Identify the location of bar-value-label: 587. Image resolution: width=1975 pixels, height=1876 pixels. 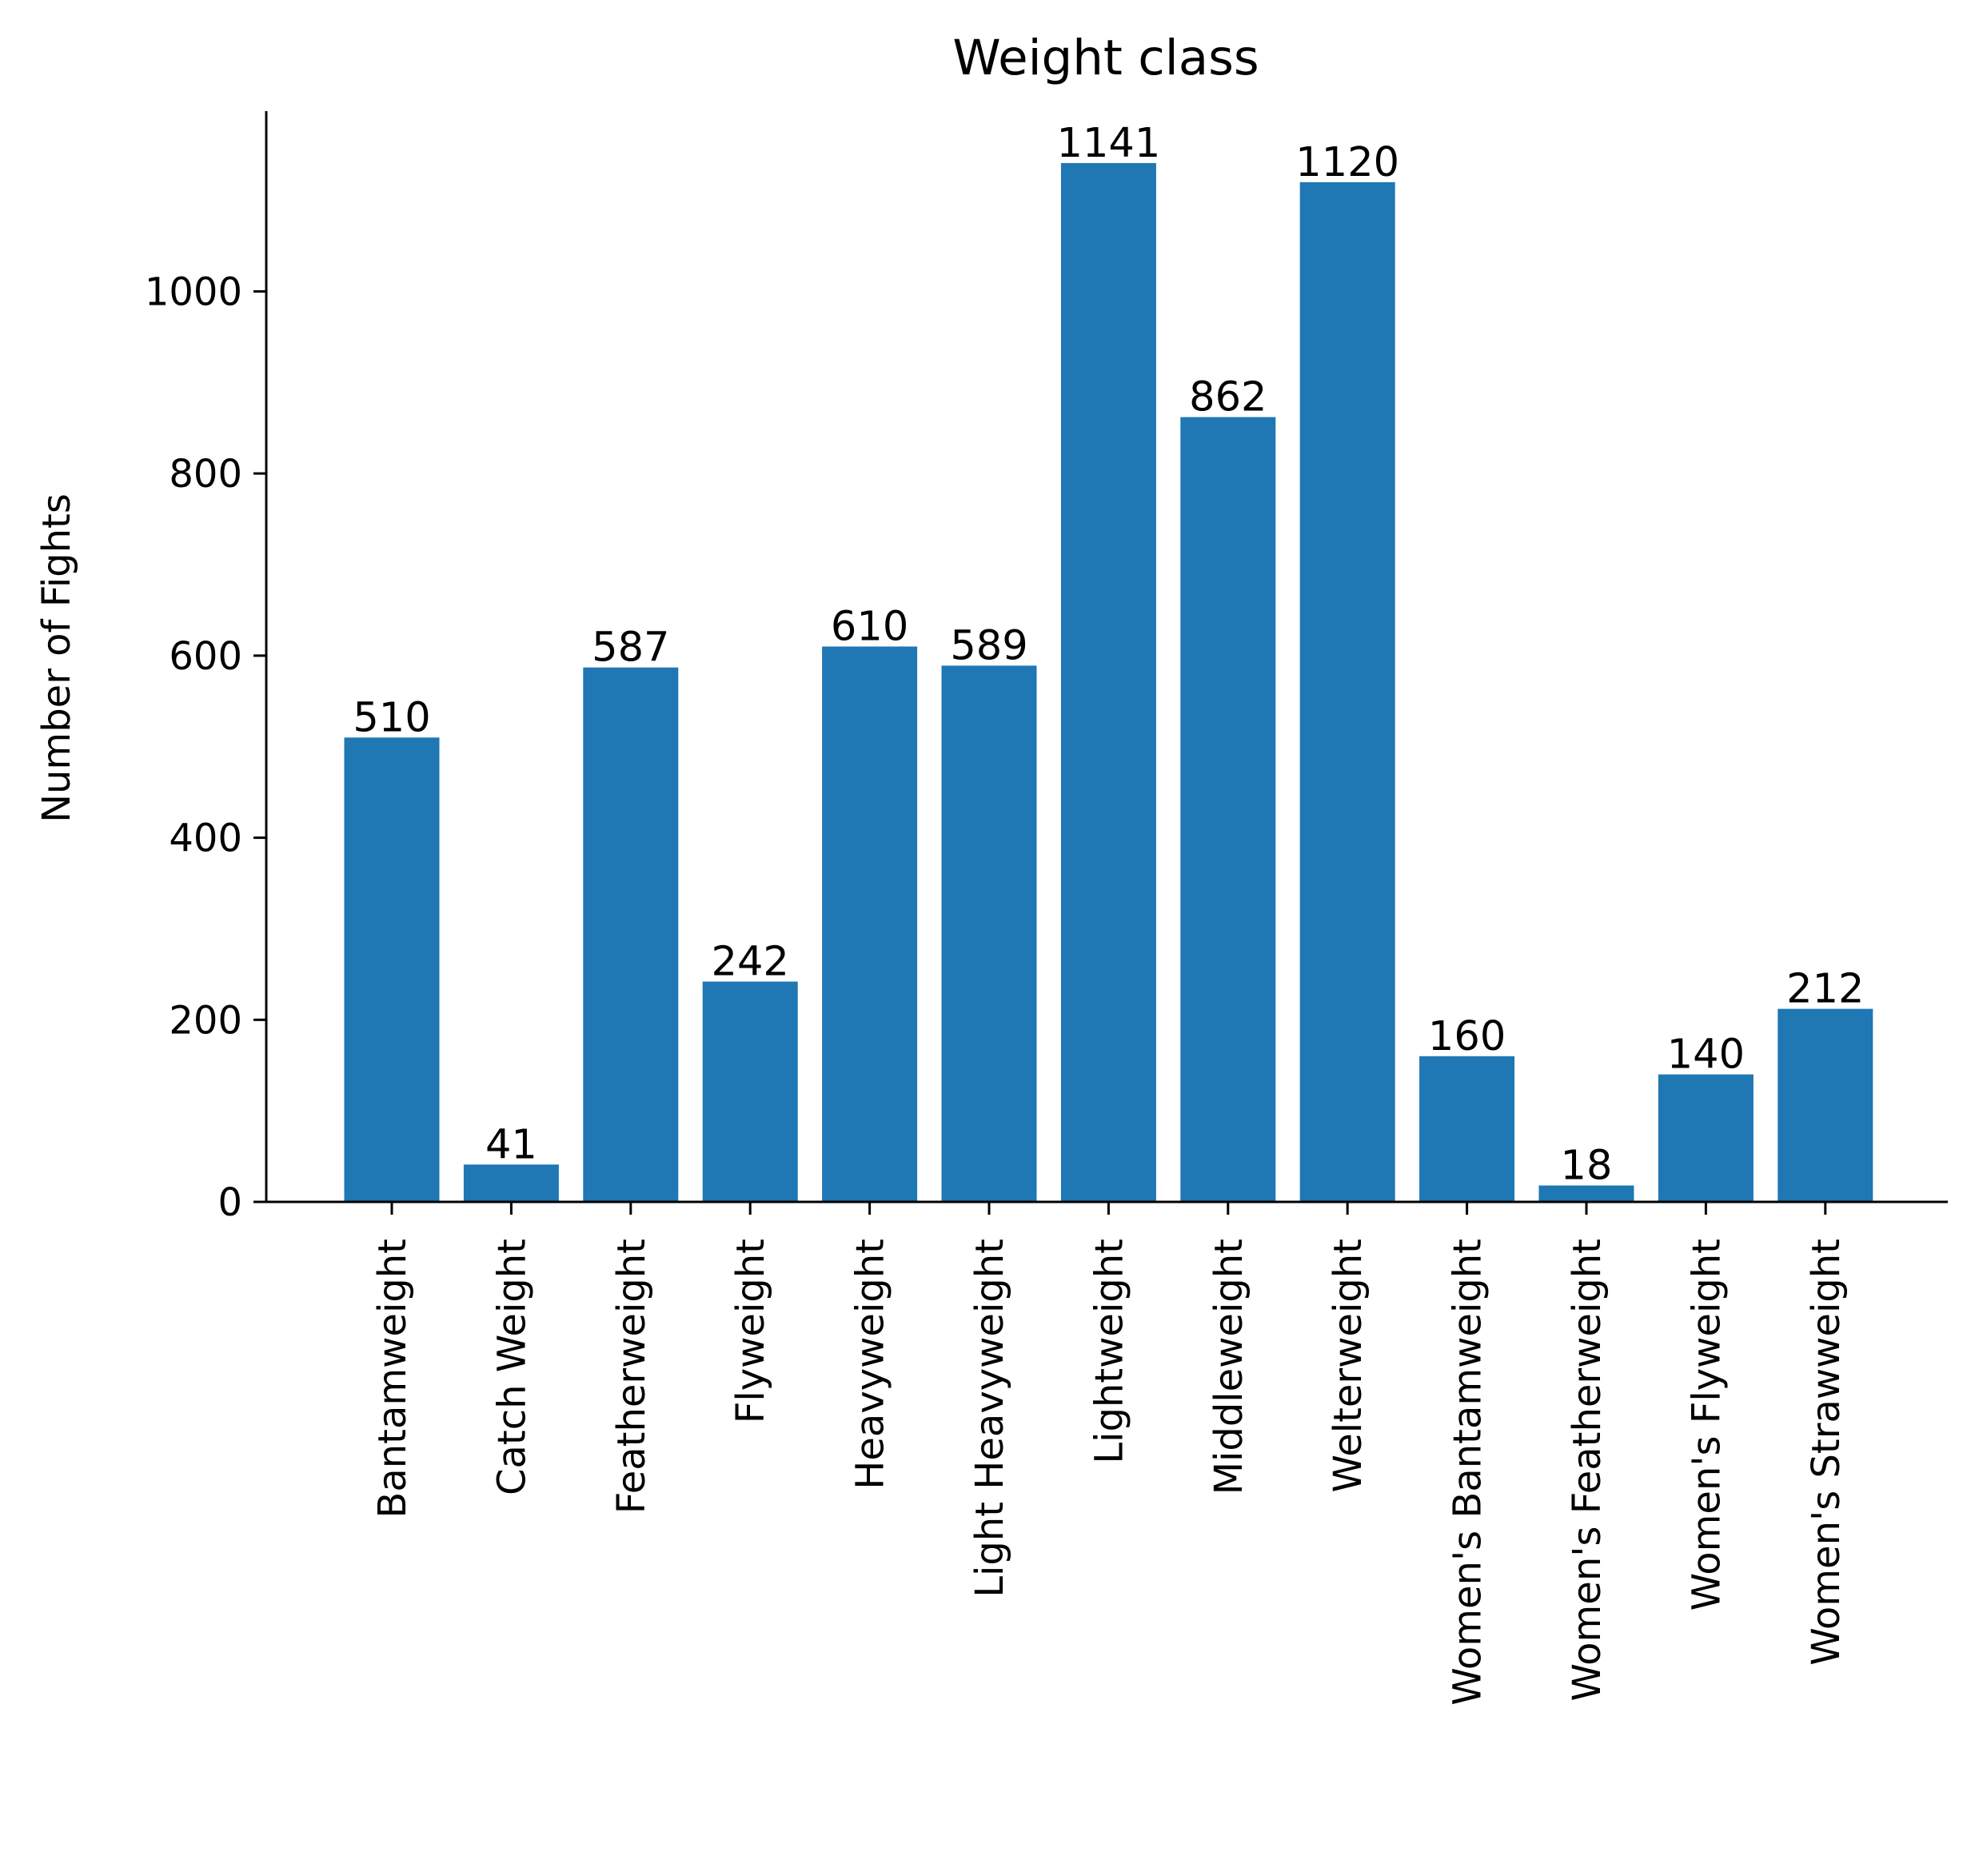
(631, 649).